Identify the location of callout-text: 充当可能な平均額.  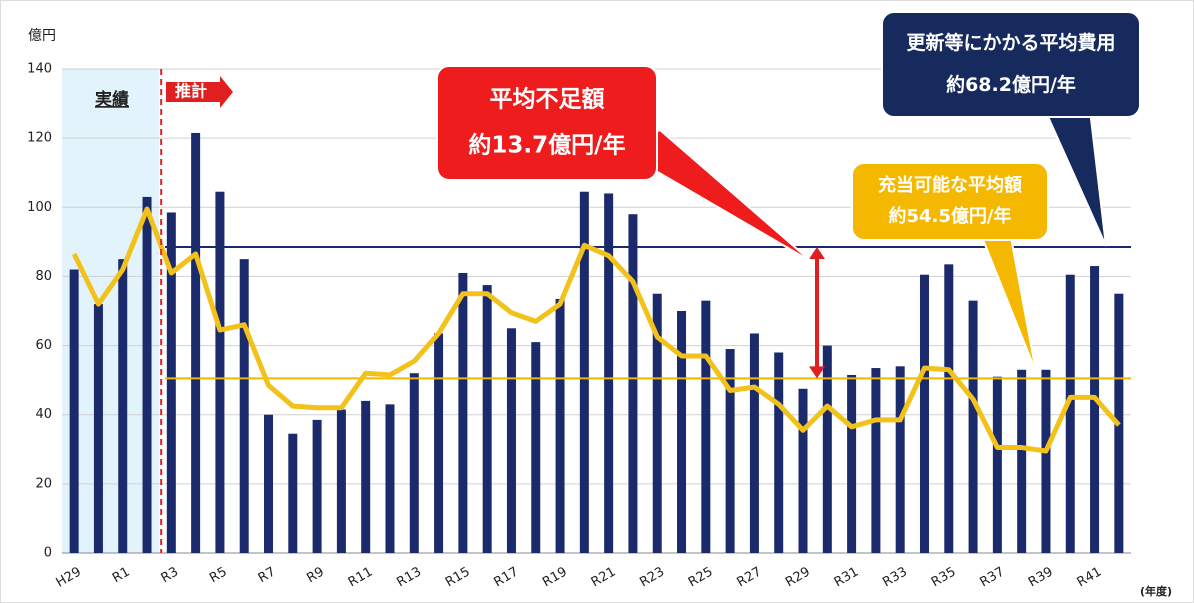
(950, 185).